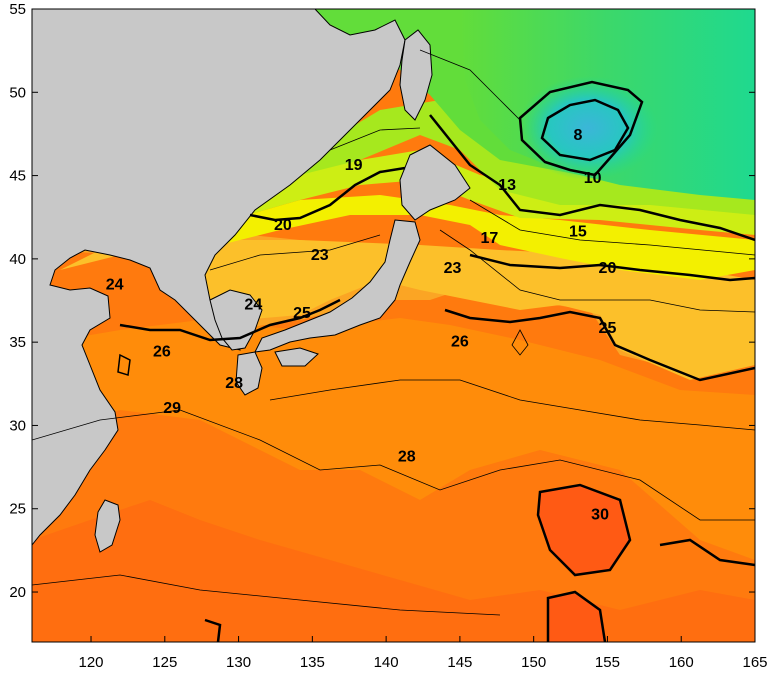 This screenshot has height=675, width=772. I want to click on x-tick-label: 135, so click(312, 662).